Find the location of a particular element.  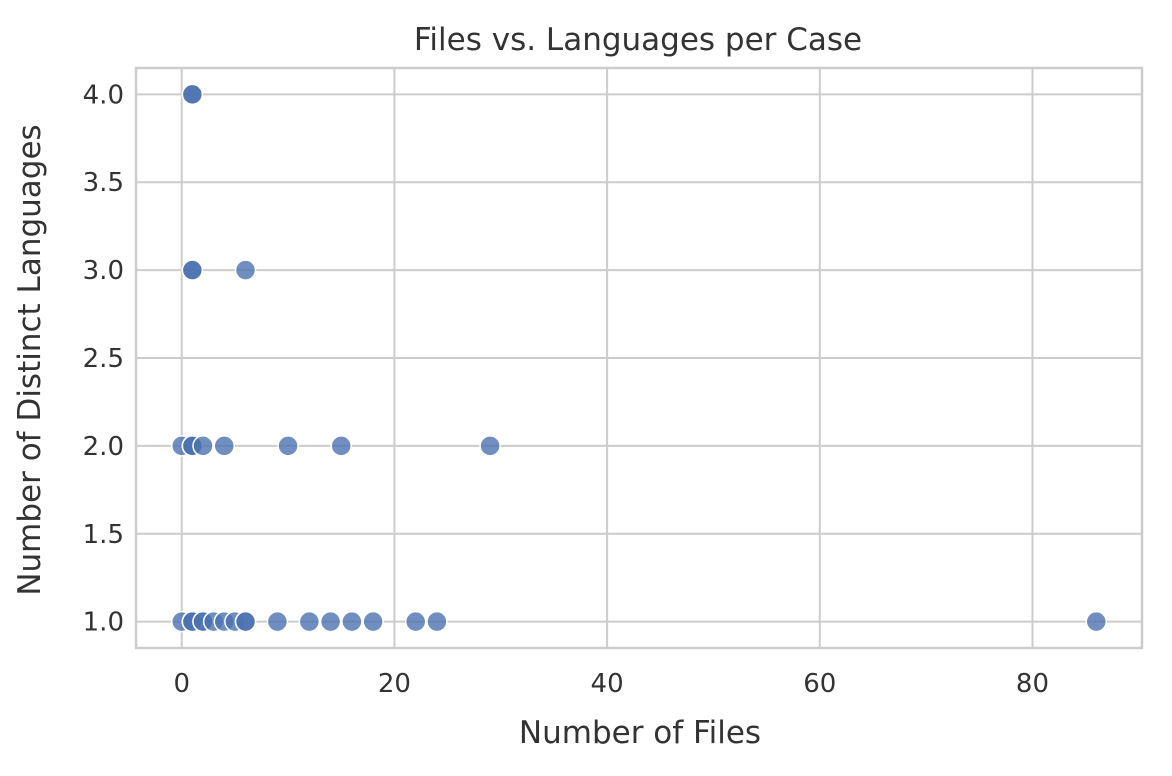

y-axis-label: Number of Distinct Languages is located at coordinates (30, 359).